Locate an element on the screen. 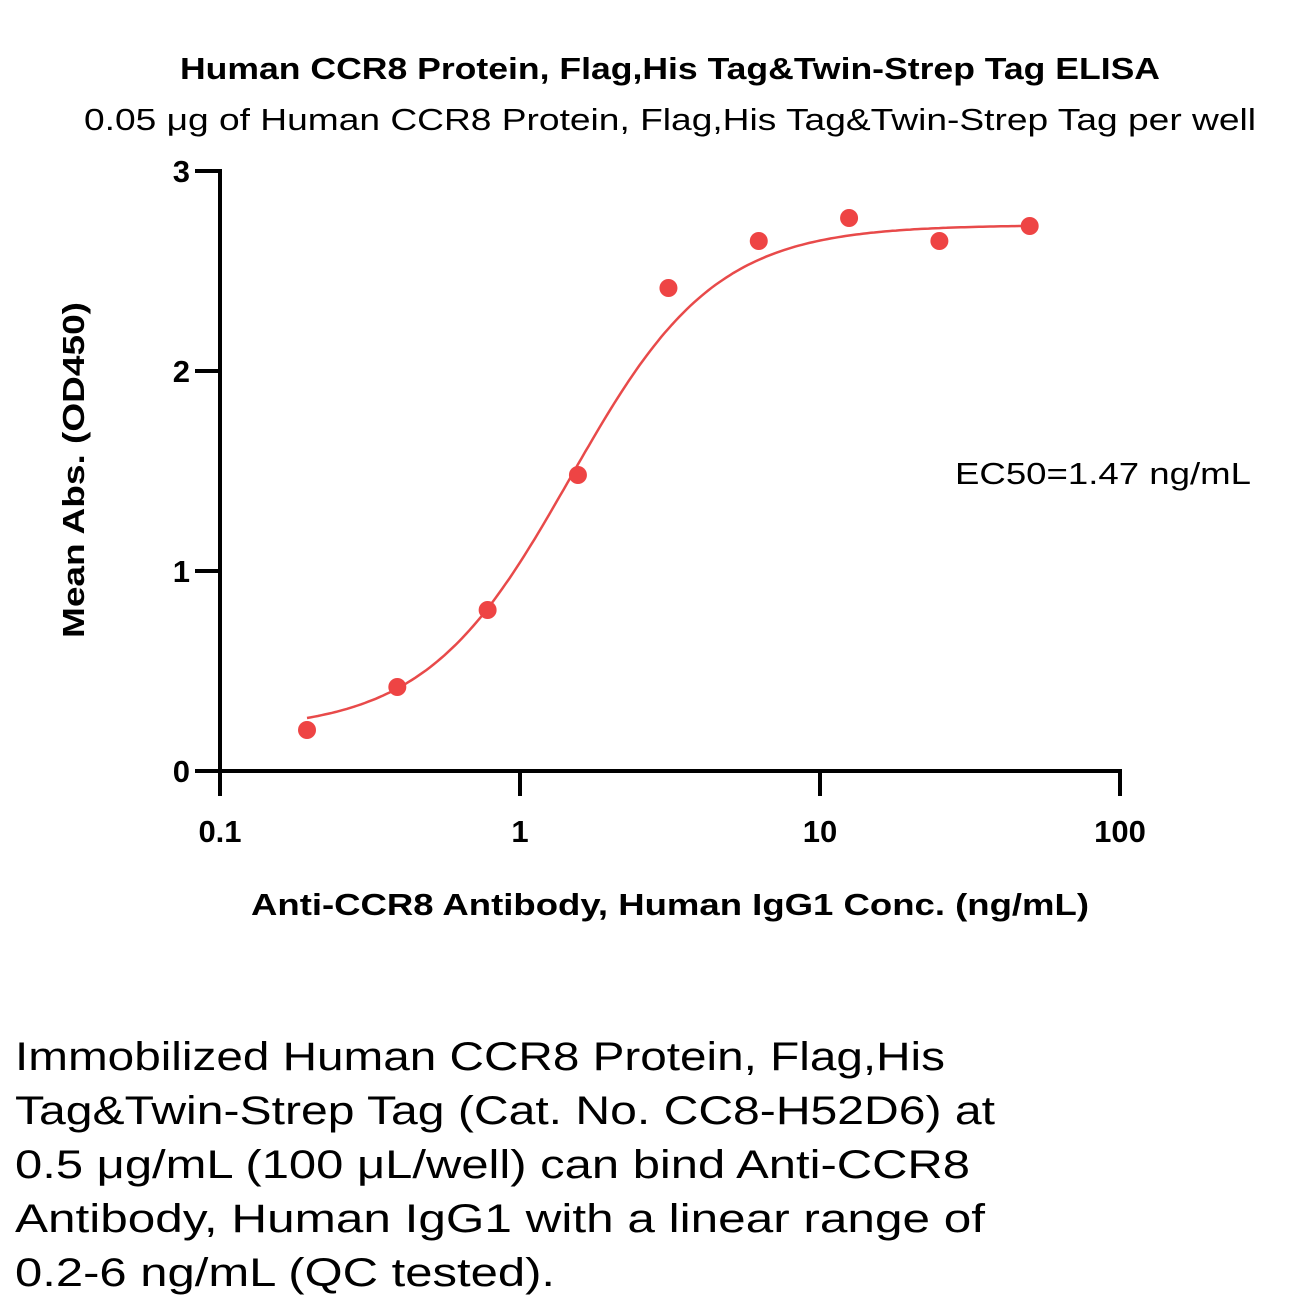 The image size is (1301, 1313). y-axis-label: Mean Abs. (OD450) is located at coordinates (73, 470).